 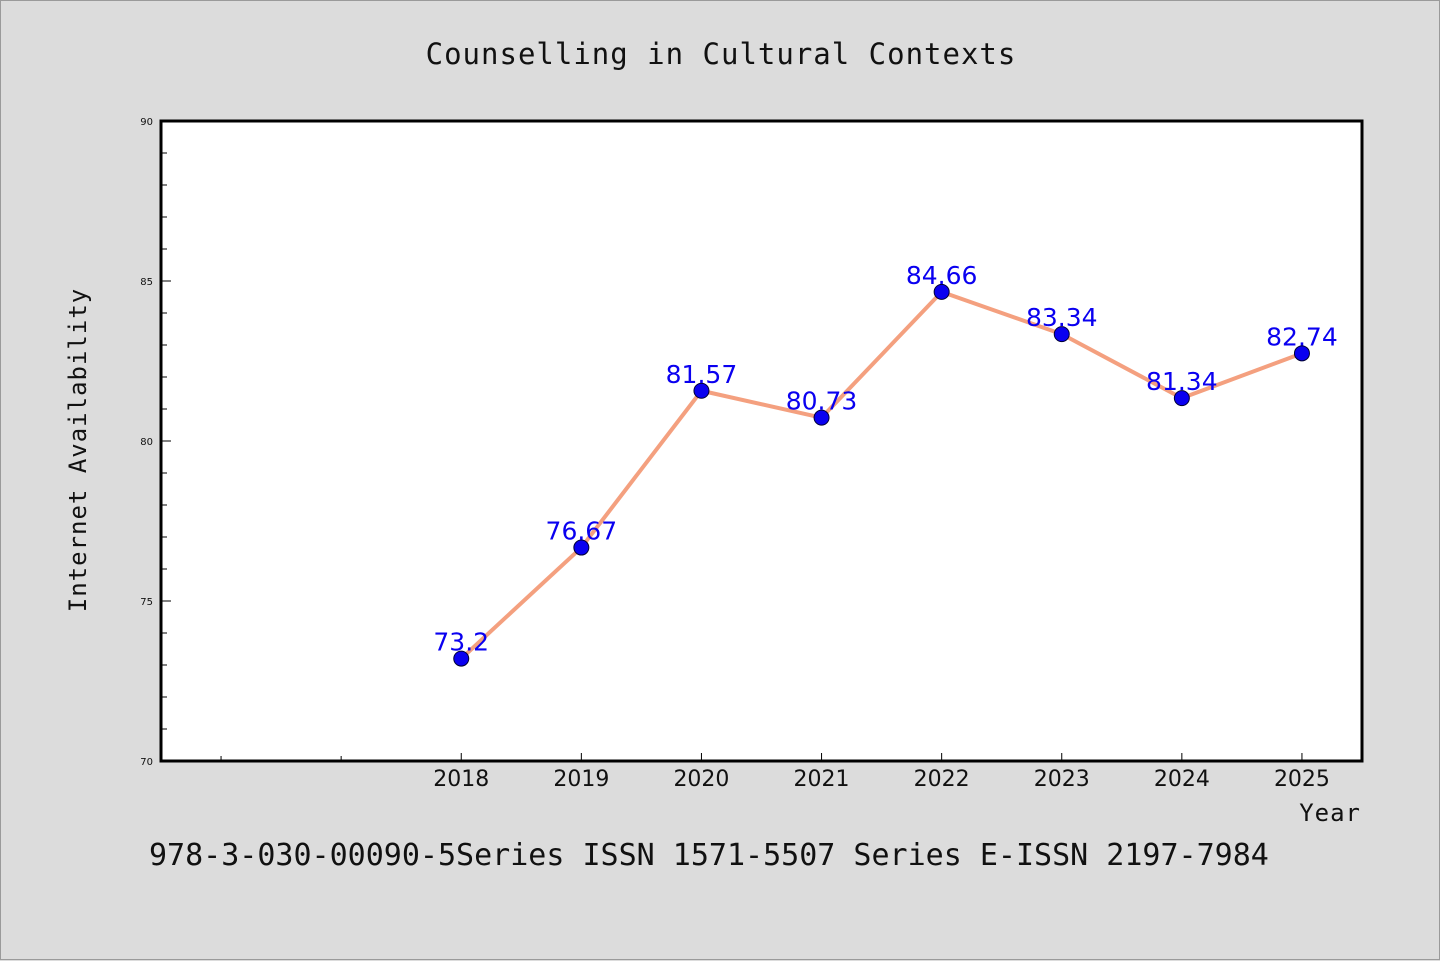 What do you see at coordinates (942, 275) in the screenshot?
I see `data-label: 84.66` at bounding box center [942, 275].